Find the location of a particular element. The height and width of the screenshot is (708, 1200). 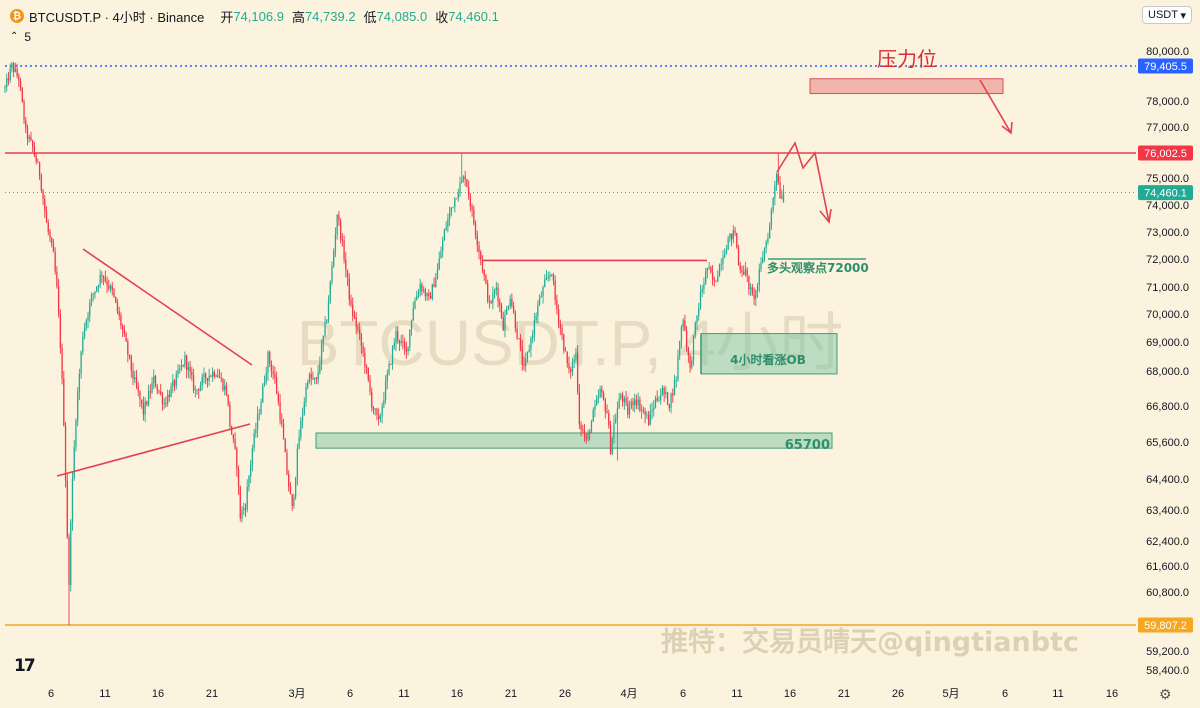

y-tick-label: 63,400.0 is located at coordinates (1167, 511).